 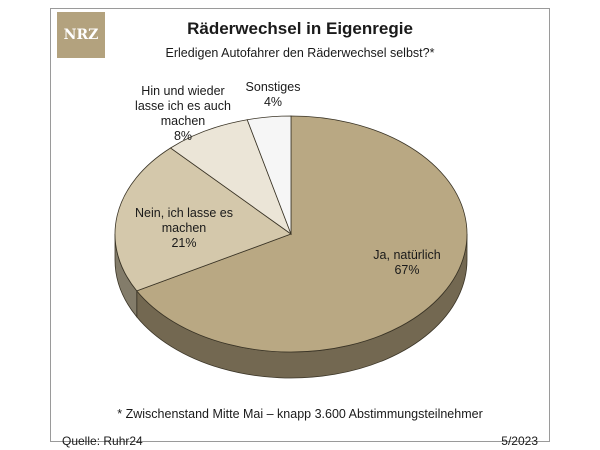 What do you see at coordinates (300, 28) in the screenshot?
I see `chart-title: Räderwechsel in Eigenregie` at bounding box center [300, 28].